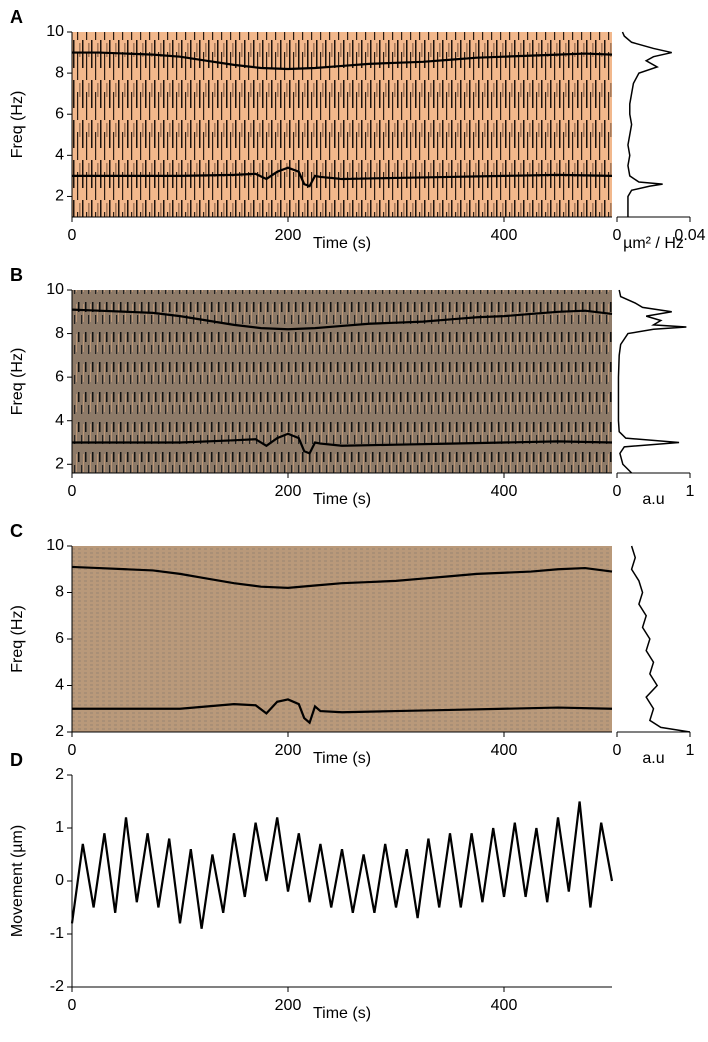  Describe the element at coordinates (57, 933) in the screenshot. I see `y-tick-label: -1` at that location.